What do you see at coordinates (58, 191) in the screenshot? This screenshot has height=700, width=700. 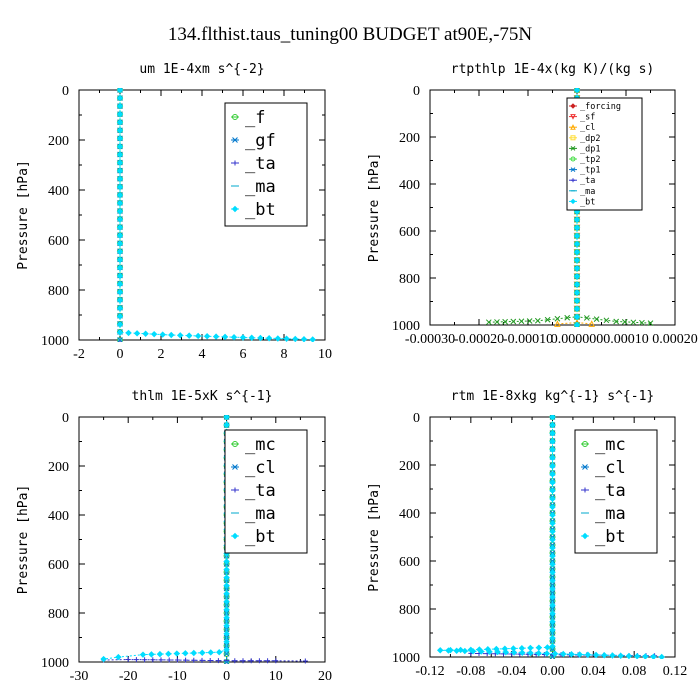 I see `y-tick-label: 400` at bounding box center [58, 191].